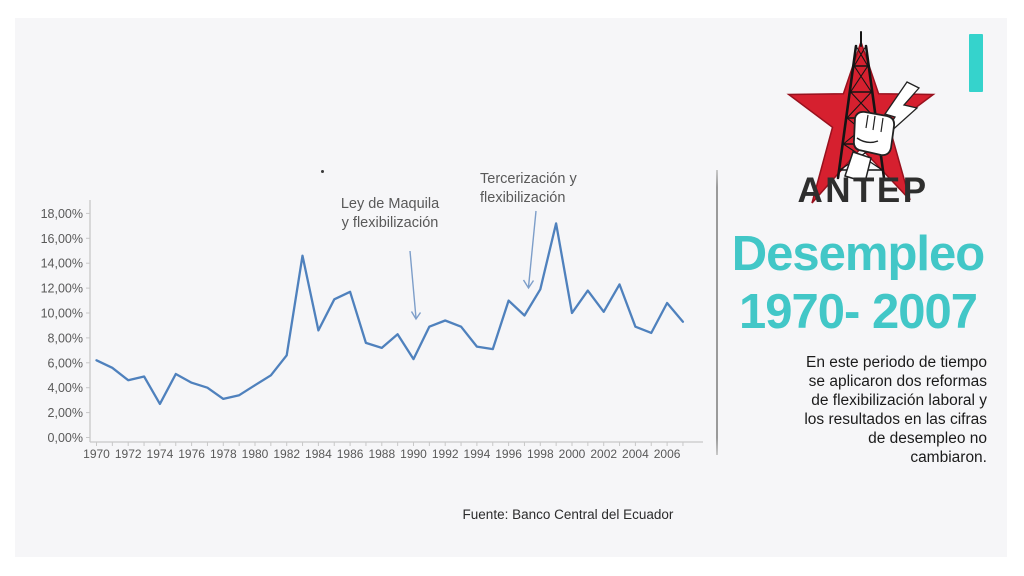 The image size is (1024, 576). I want to click on fist-icon, so click(870, 146).